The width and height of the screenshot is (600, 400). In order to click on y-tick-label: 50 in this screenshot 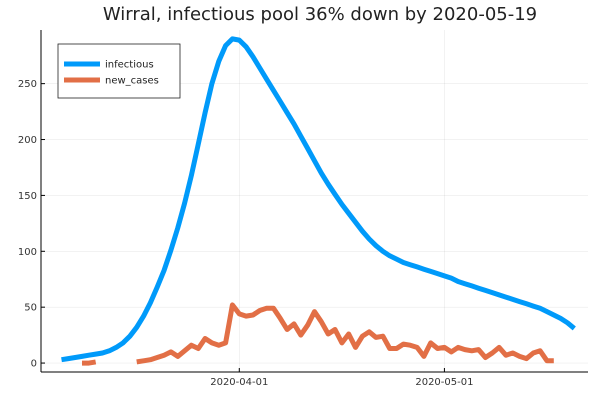, I will do `click(30, 308)`.